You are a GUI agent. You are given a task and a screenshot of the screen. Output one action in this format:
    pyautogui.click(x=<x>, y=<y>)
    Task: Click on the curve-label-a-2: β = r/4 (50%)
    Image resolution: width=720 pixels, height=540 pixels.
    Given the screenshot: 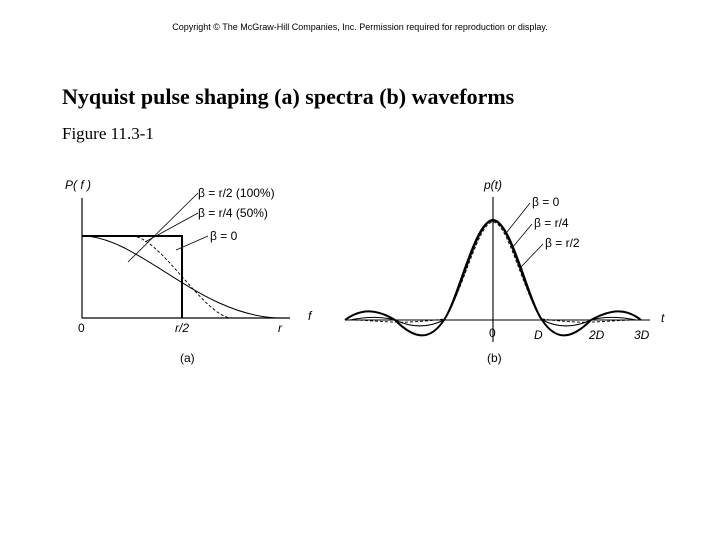 What is the action you would take?
    pyautogui.click(x=233, y=213)
    